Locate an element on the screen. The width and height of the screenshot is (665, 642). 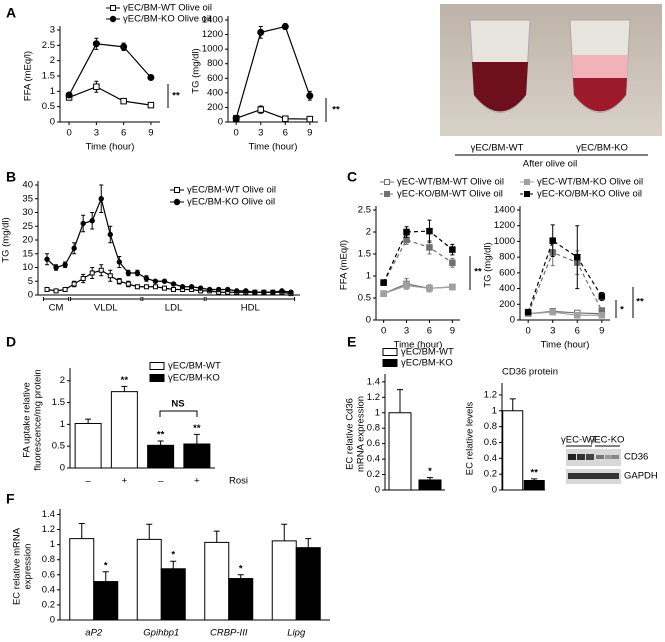
tube-right-lipid is located at coordinates (600, 66).